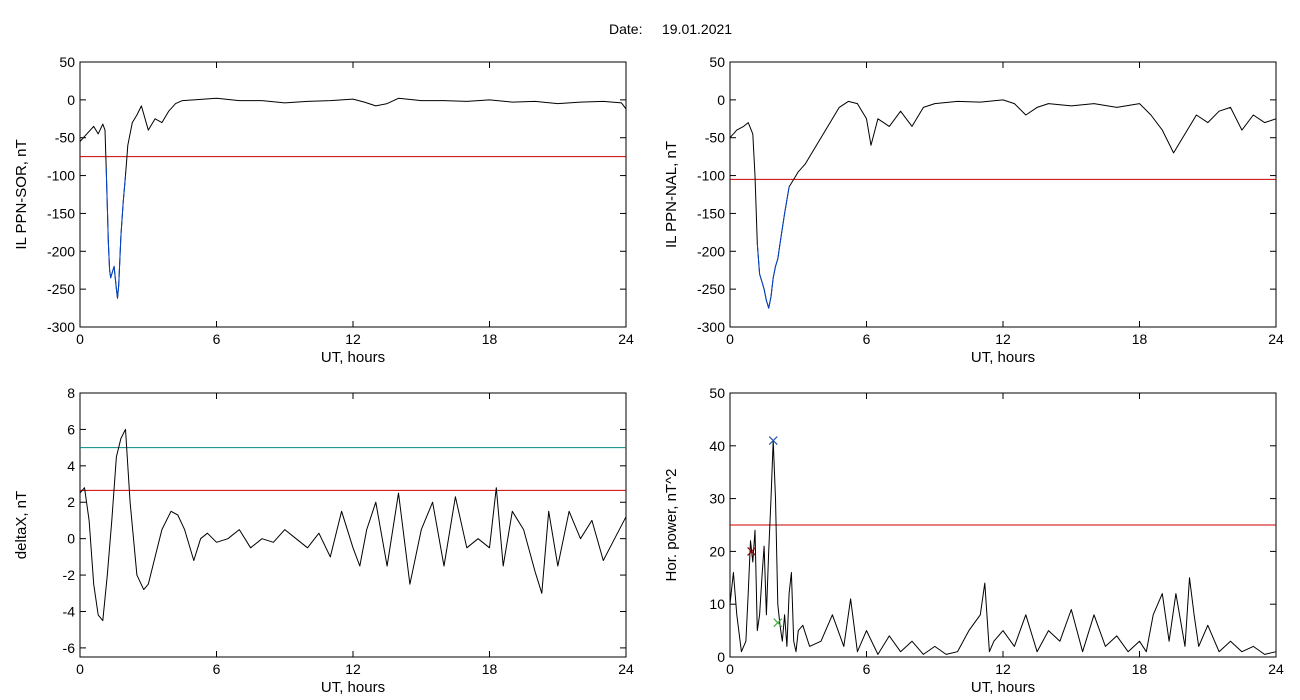  Describe the element at coordinates (717, 446) in the screenshot. I see `y-tick-label: 40` at that location.